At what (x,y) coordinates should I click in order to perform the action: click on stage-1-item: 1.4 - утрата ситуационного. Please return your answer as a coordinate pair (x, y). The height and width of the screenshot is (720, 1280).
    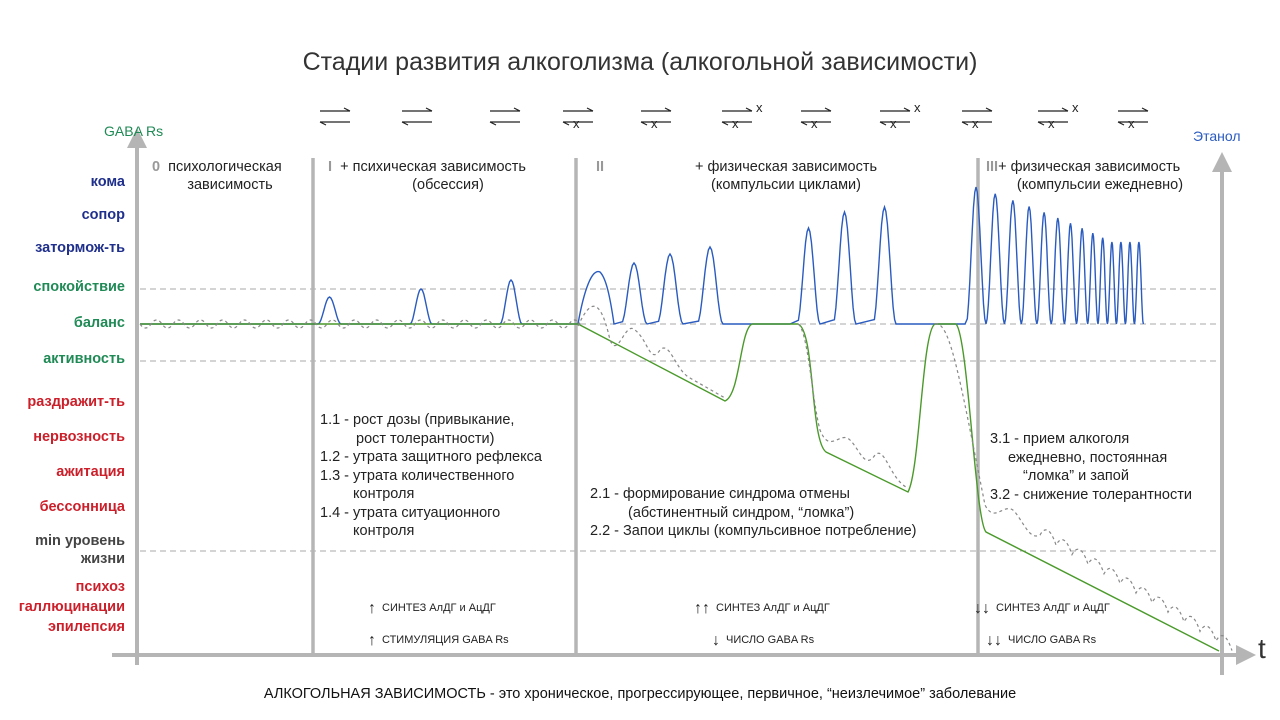
    Looking at the image, I should click on (410, 512).